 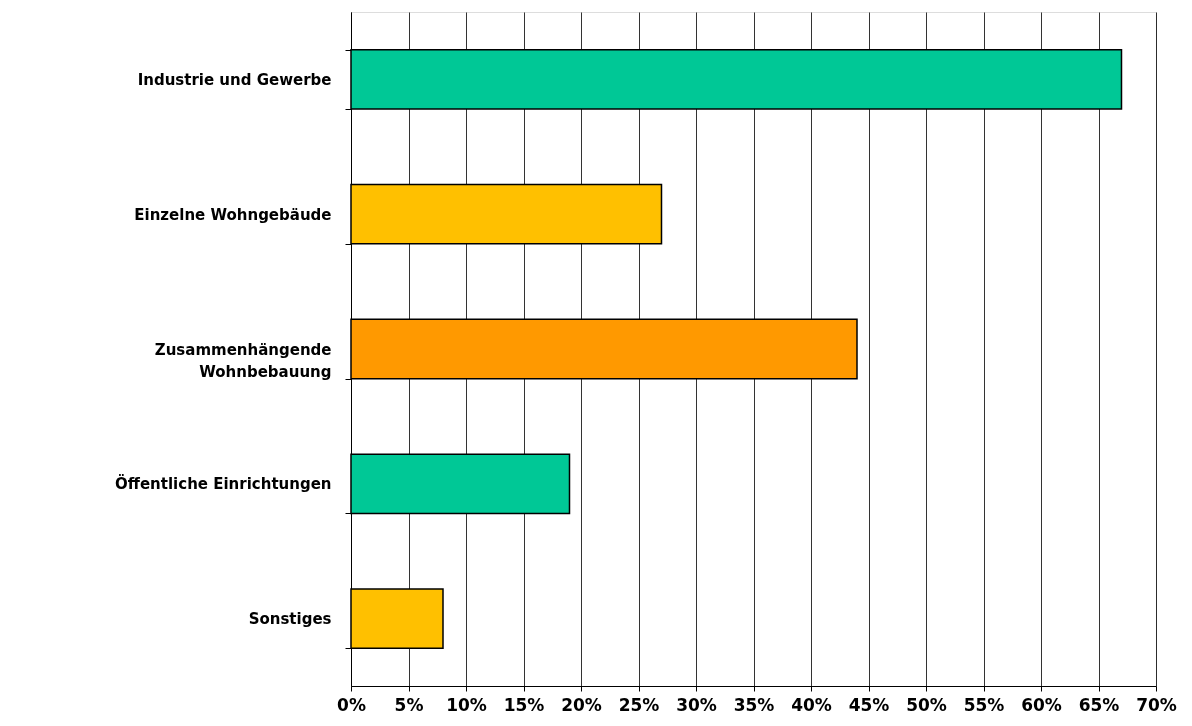 What do you see at coordinates (696, 704) in the screenshot?
I see `x-tick-label: 30%` at bounding box center [696, 704].